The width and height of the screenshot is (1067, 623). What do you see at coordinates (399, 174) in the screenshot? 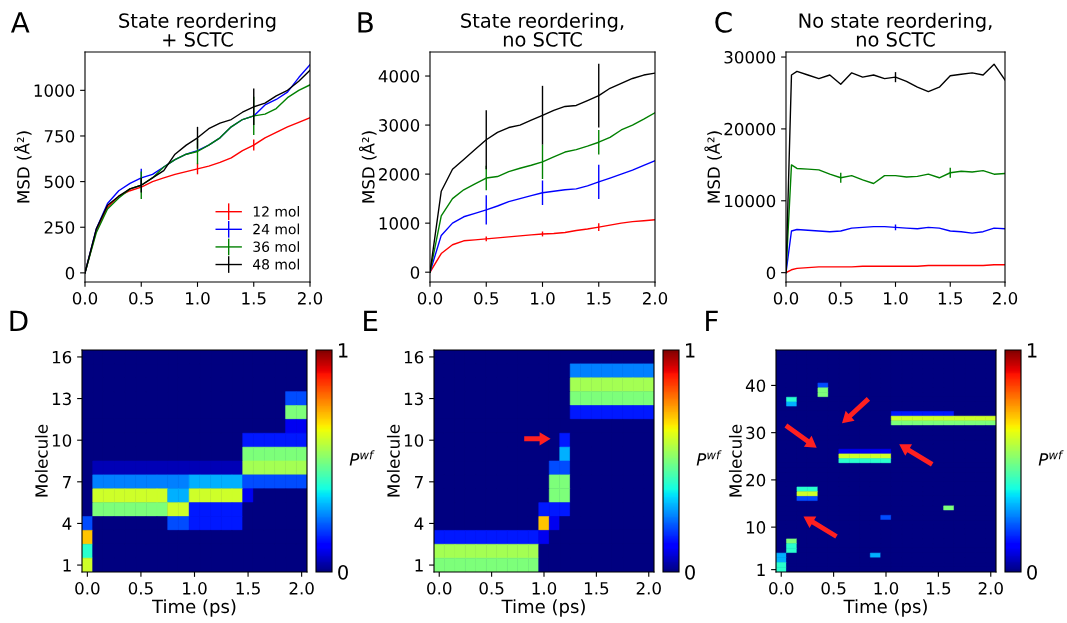
I see `y-tick-label: 2000` at bounding box center [399, 174].